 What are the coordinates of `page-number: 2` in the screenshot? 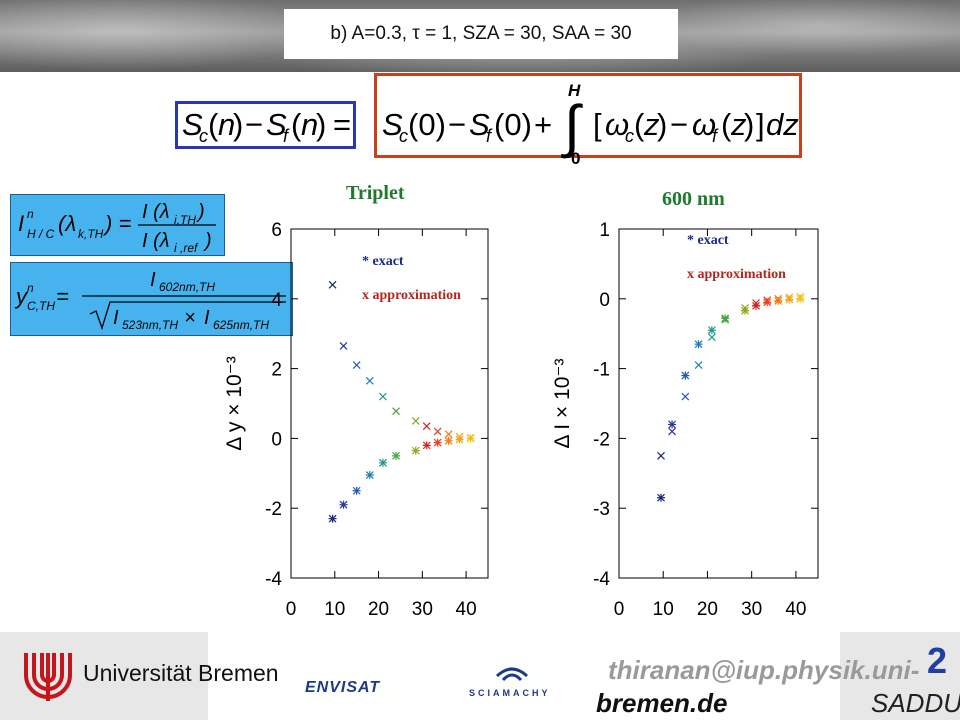 It's located at (937, 660).